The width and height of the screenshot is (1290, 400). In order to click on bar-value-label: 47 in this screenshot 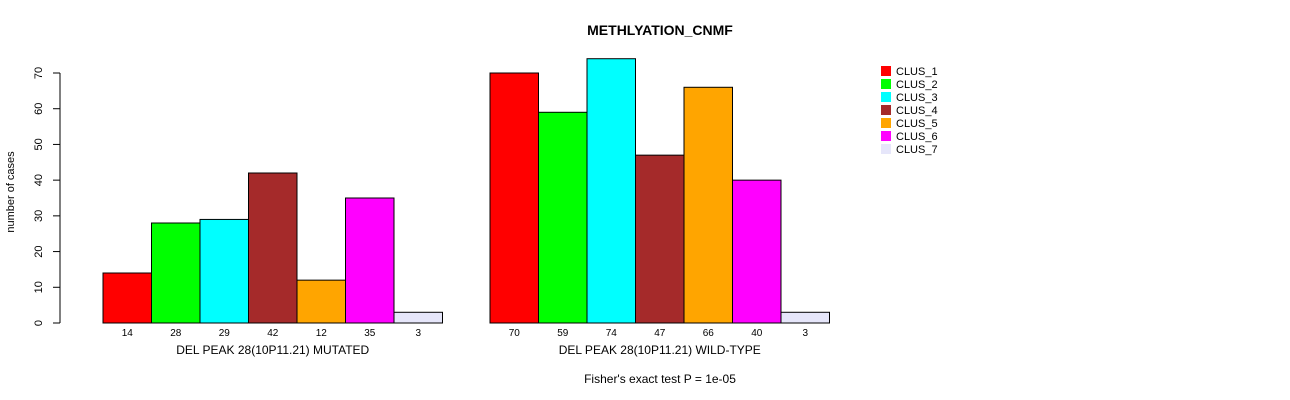, I will do `click(660, 333)`.